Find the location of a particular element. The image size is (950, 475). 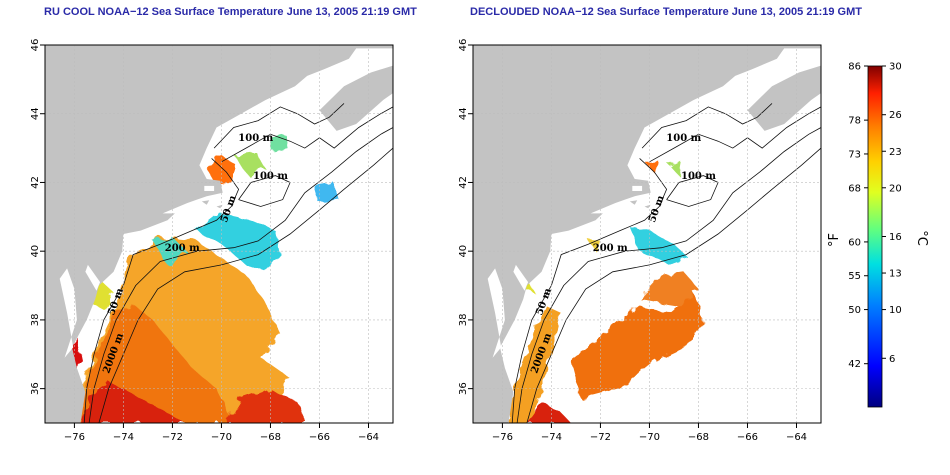

celsius-tick-label: 23 is located at coordinates (895, 152).